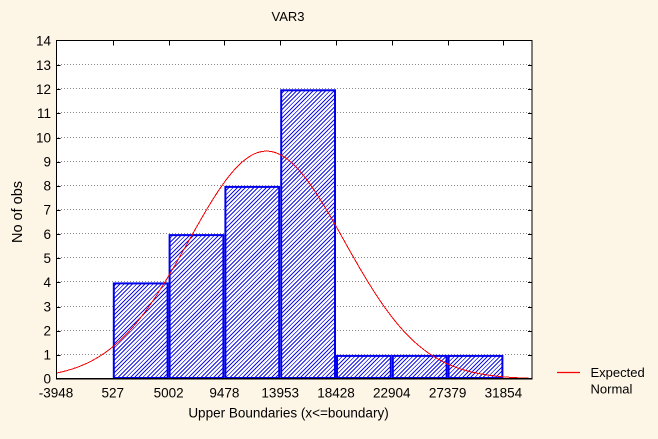 This screenshot has width=658, height=439. I want to click on svg-text: 13, so click(43, 65).